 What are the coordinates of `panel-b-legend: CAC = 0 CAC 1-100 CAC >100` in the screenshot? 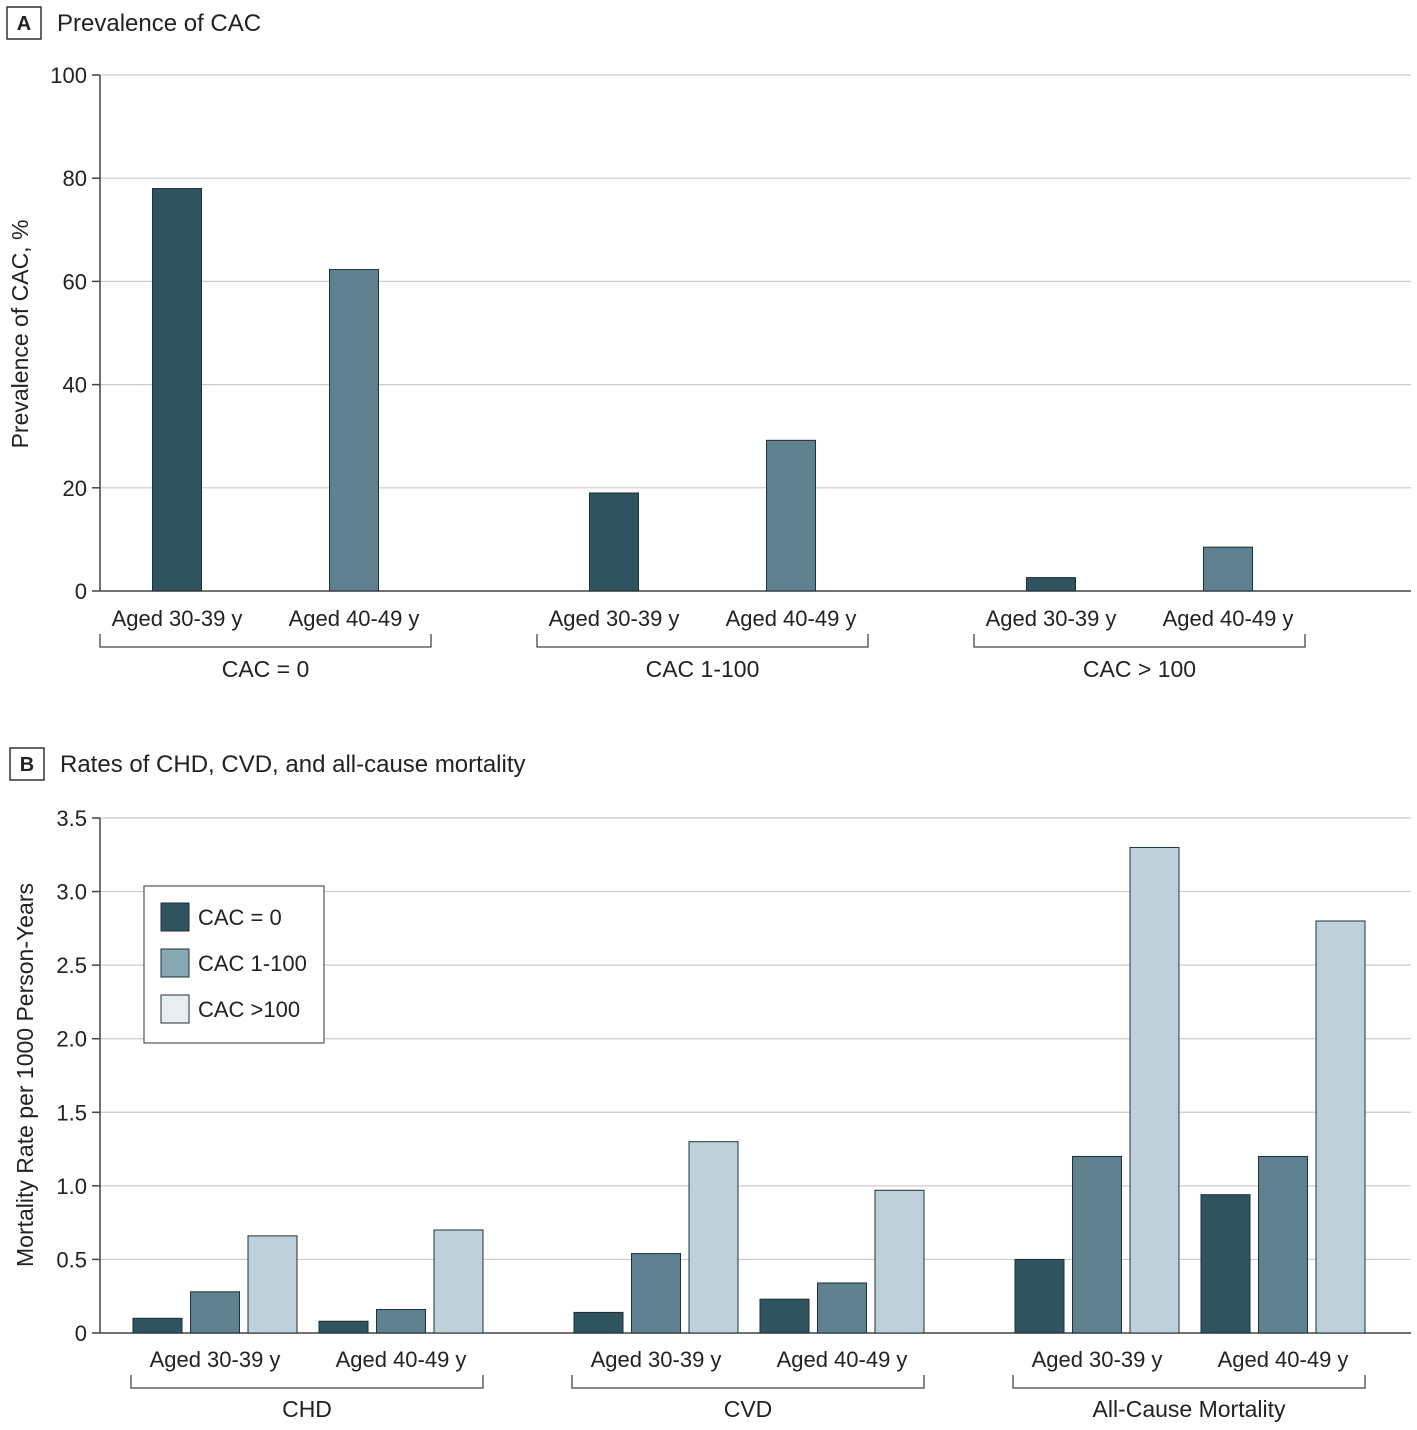 It's located at (234, 964).